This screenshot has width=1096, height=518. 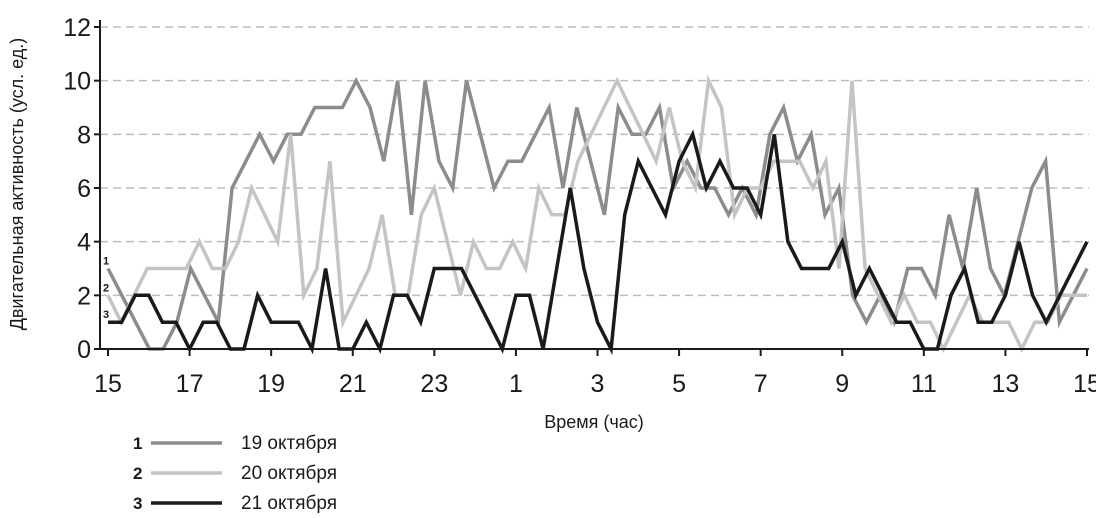 I want to click on y-tick-label: 4, so click(x=84, y=243).